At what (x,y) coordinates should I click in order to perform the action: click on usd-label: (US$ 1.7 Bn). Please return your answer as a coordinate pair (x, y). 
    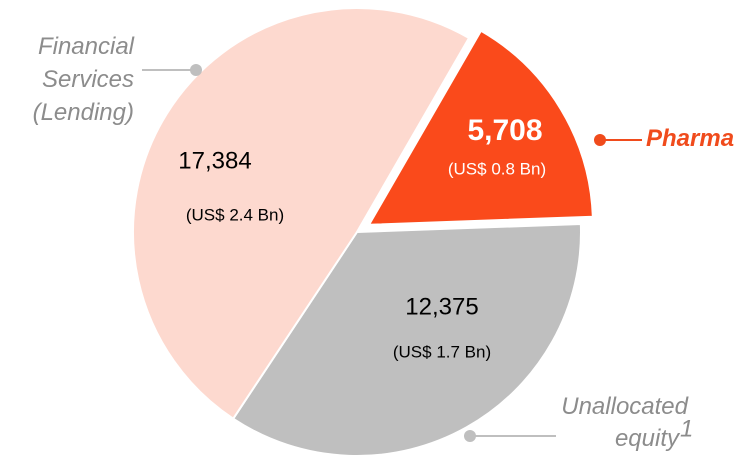
    Looking at the image, I should click on (442, 351).